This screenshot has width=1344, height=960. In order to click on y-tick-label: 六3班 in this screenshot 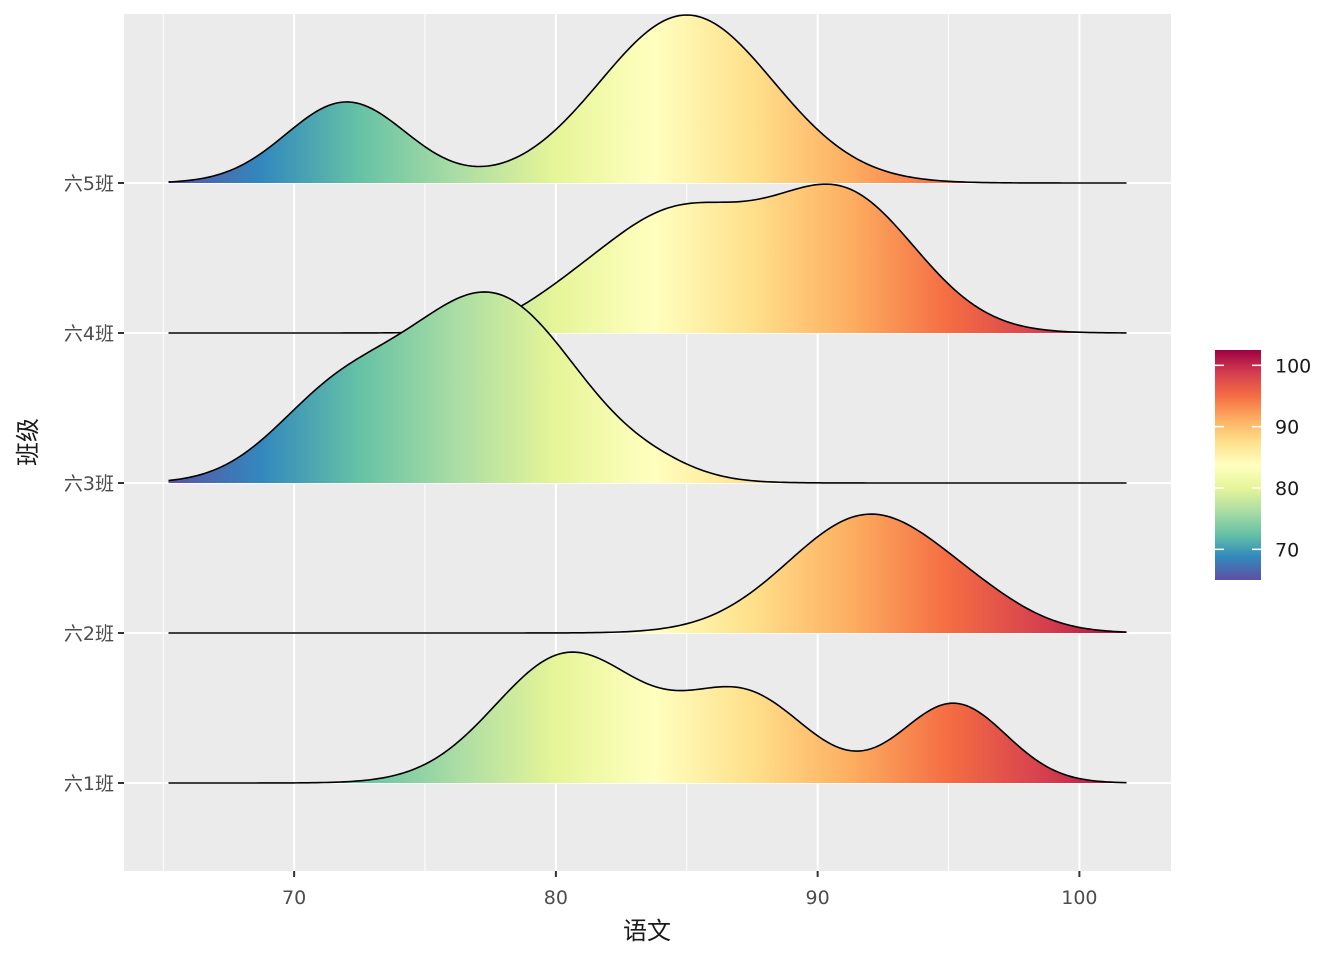, I will do `click(89, 484)`.